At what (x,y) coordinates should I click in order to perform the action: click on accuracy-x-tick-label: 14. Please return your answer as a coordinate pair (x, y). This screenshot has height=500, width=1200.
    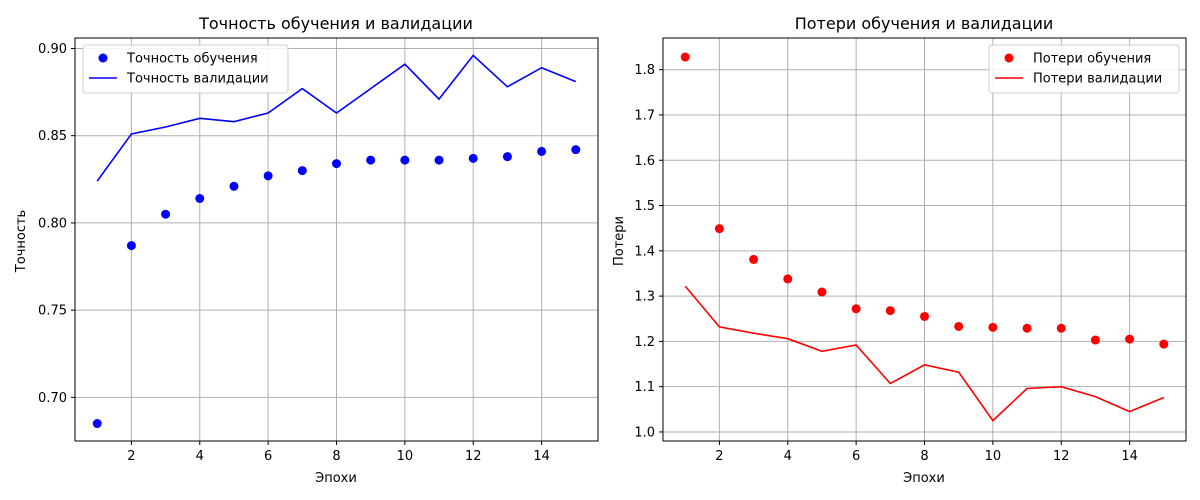
    Looking at the image, I should click on (541, 456).